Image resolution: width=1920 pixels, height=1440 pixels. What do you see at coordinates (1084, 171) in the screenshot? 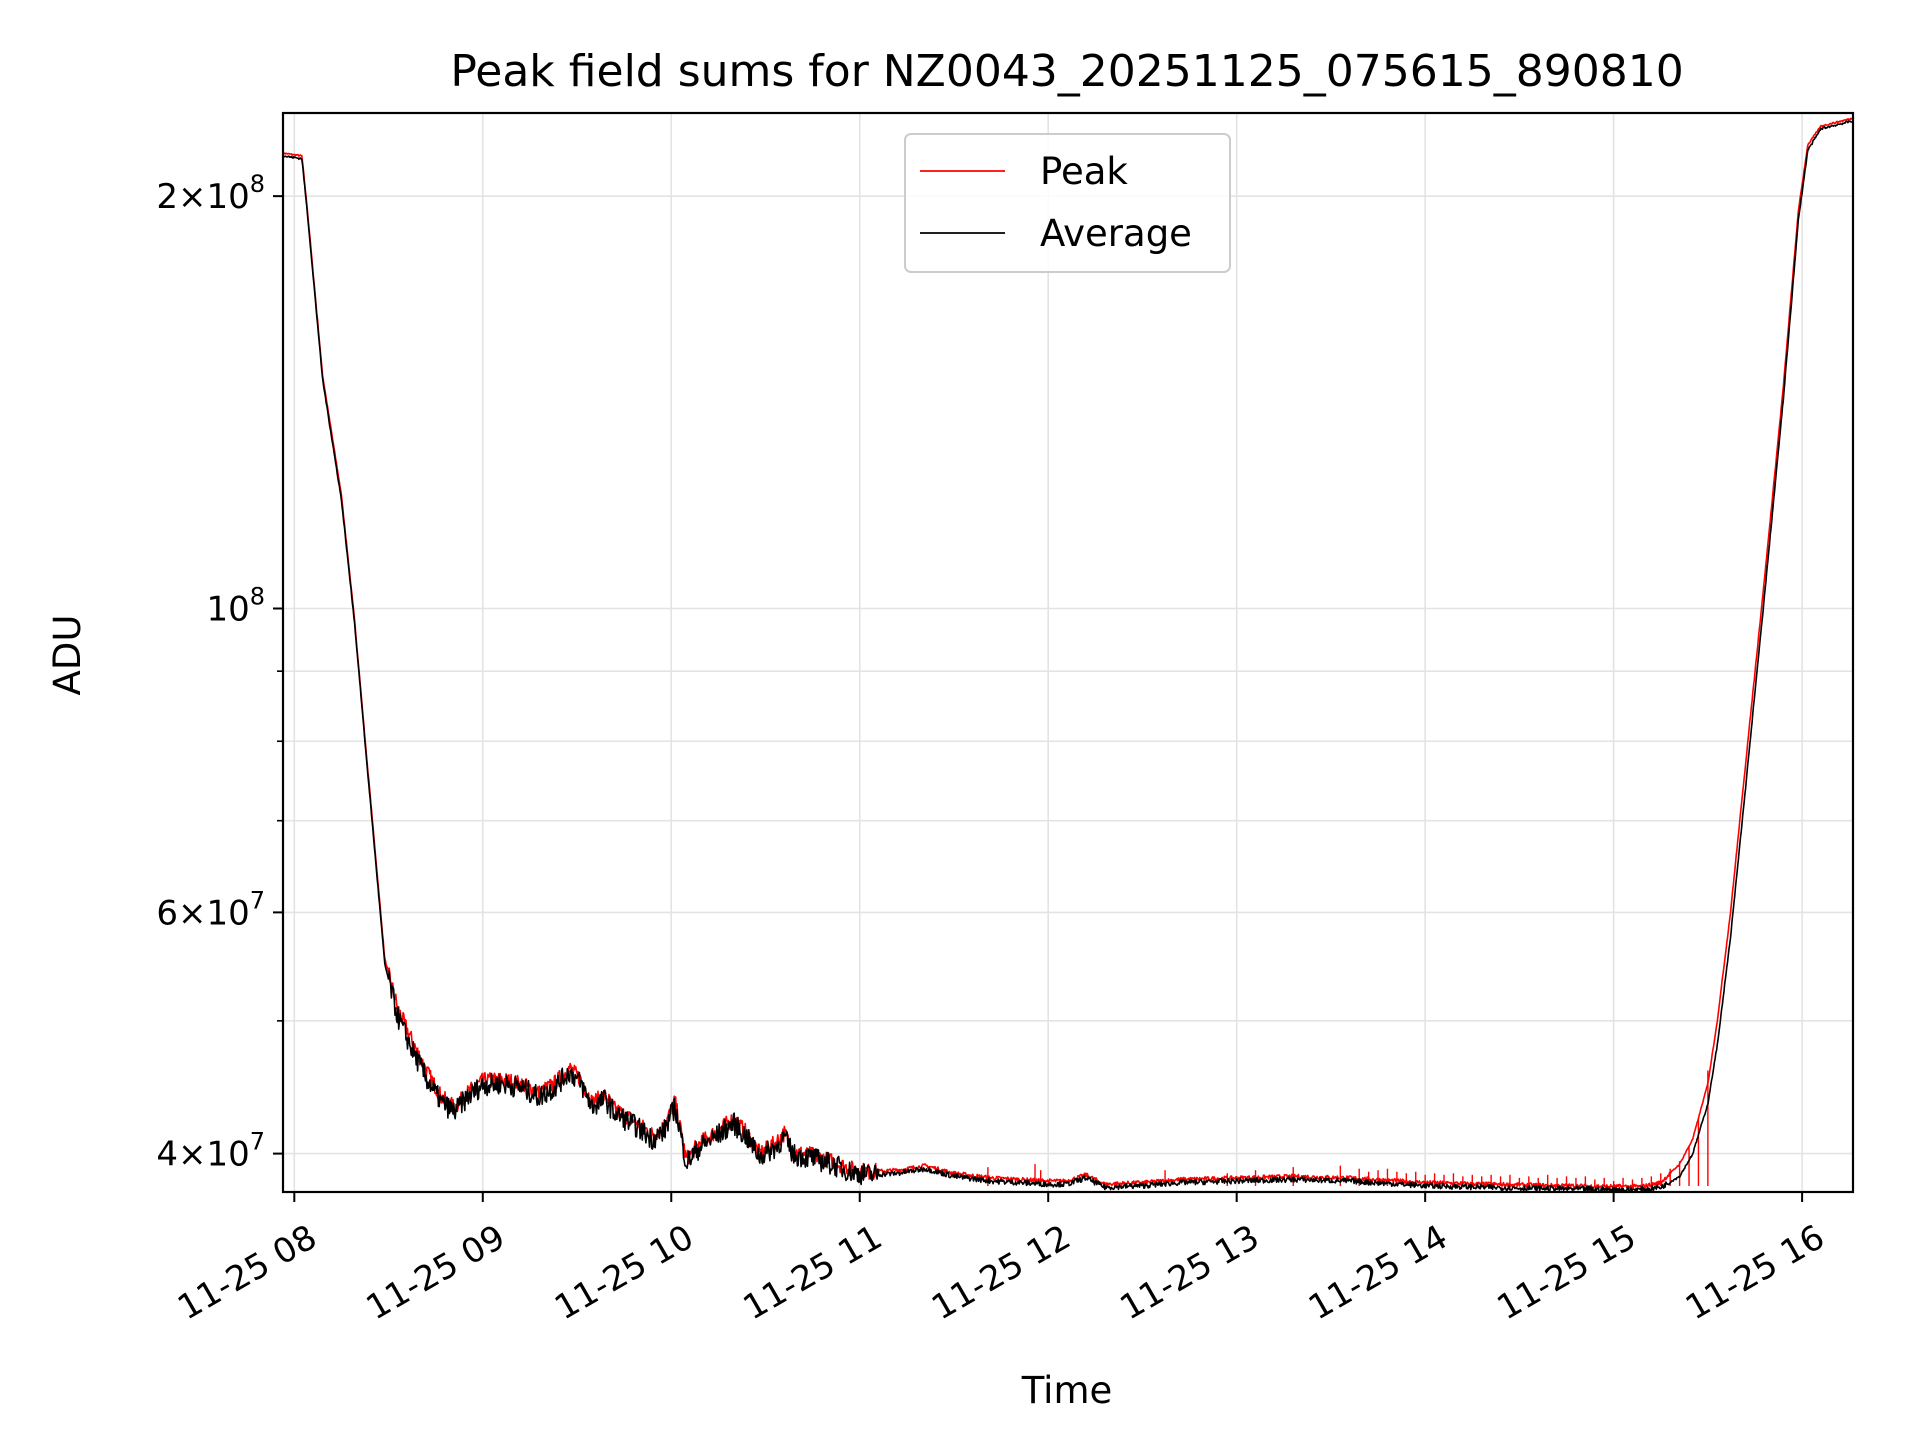
I see `legend-peak-label: Peak` at bounding box center [1084, 171].